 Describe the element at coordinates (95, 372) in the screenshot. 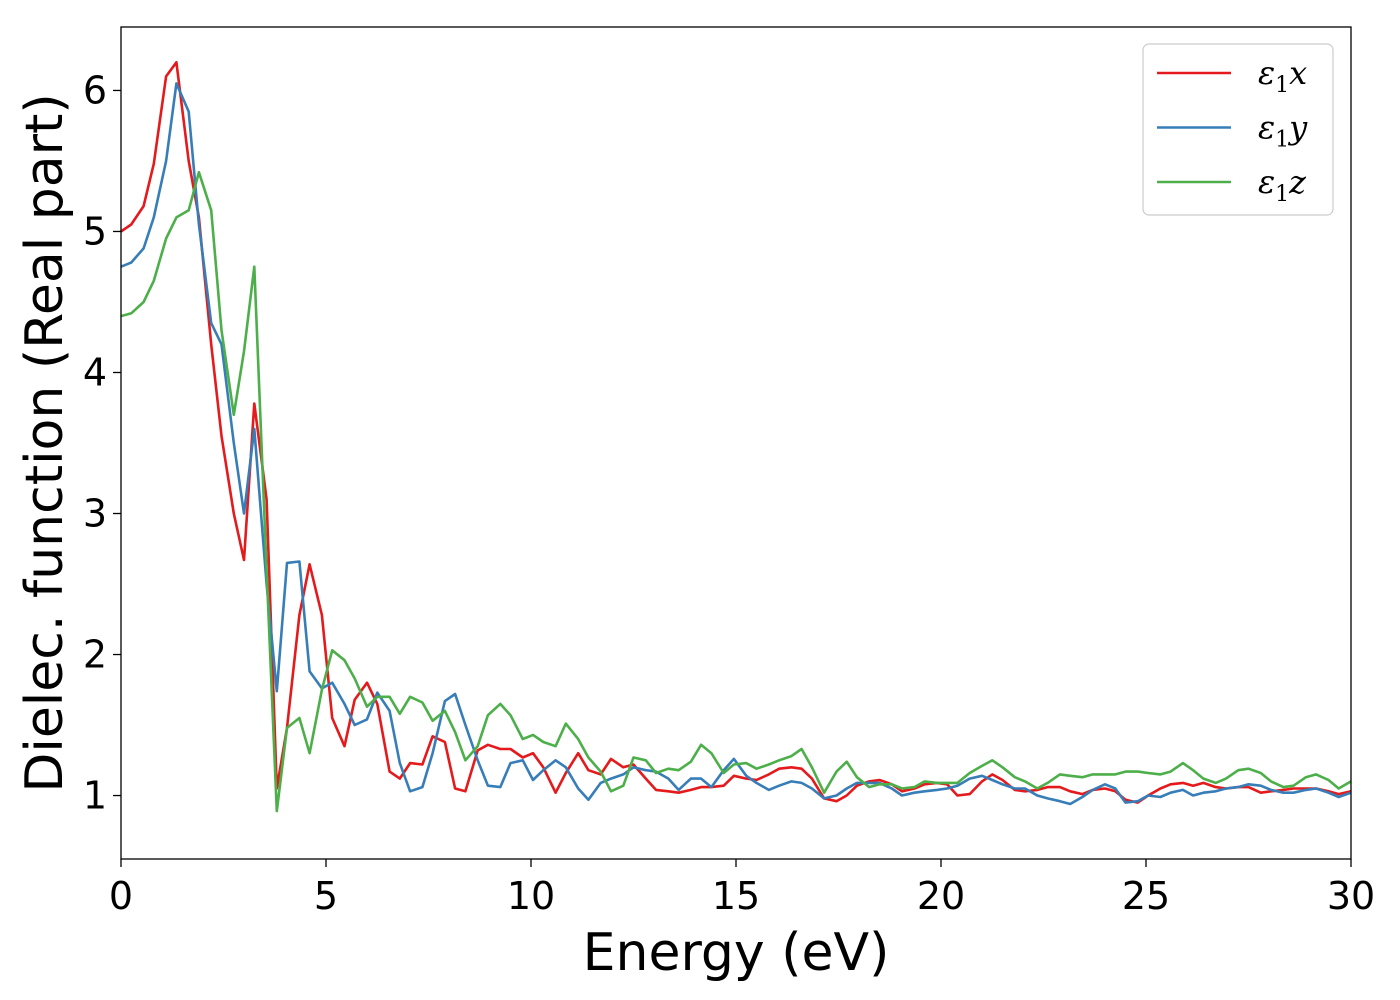

I see `y-tick-label: 4` at that location.